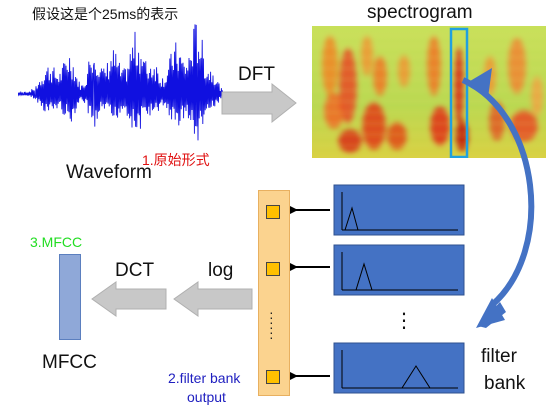 Image resolution: width=552 pixels, height=408 pixels. I want to click on waveform-plot, so click(120, 82).